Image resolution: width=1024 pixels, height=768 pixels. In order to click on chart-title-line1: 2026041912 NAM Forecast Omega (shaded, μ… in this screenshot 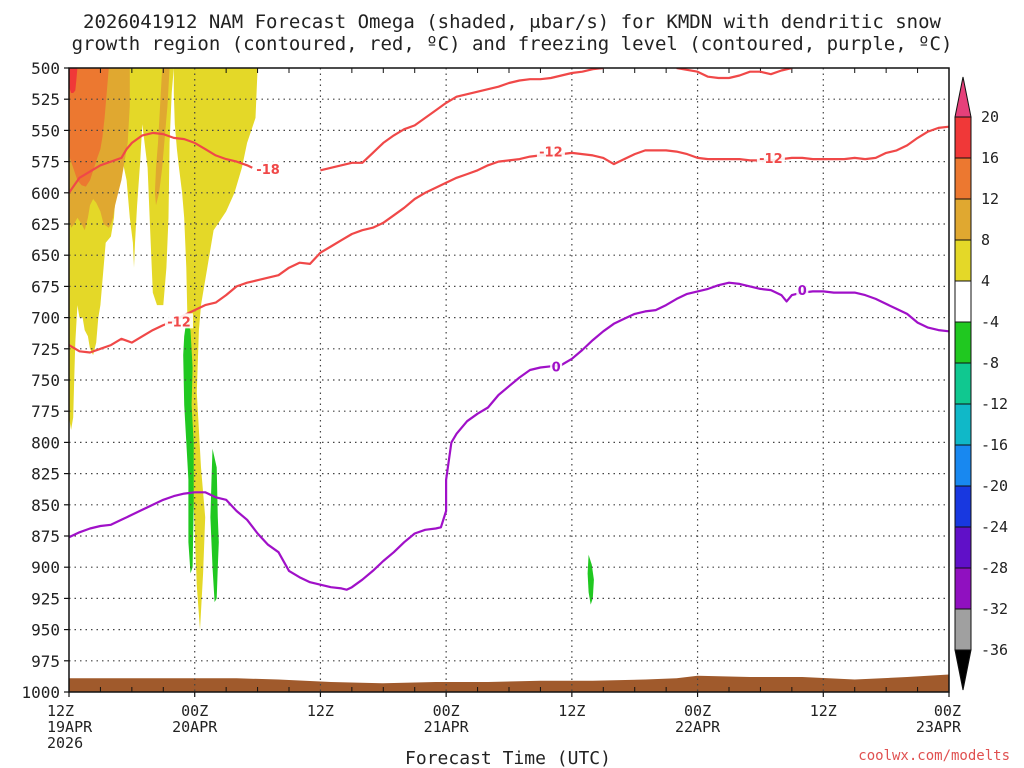, I will do `click(512, 22)`.